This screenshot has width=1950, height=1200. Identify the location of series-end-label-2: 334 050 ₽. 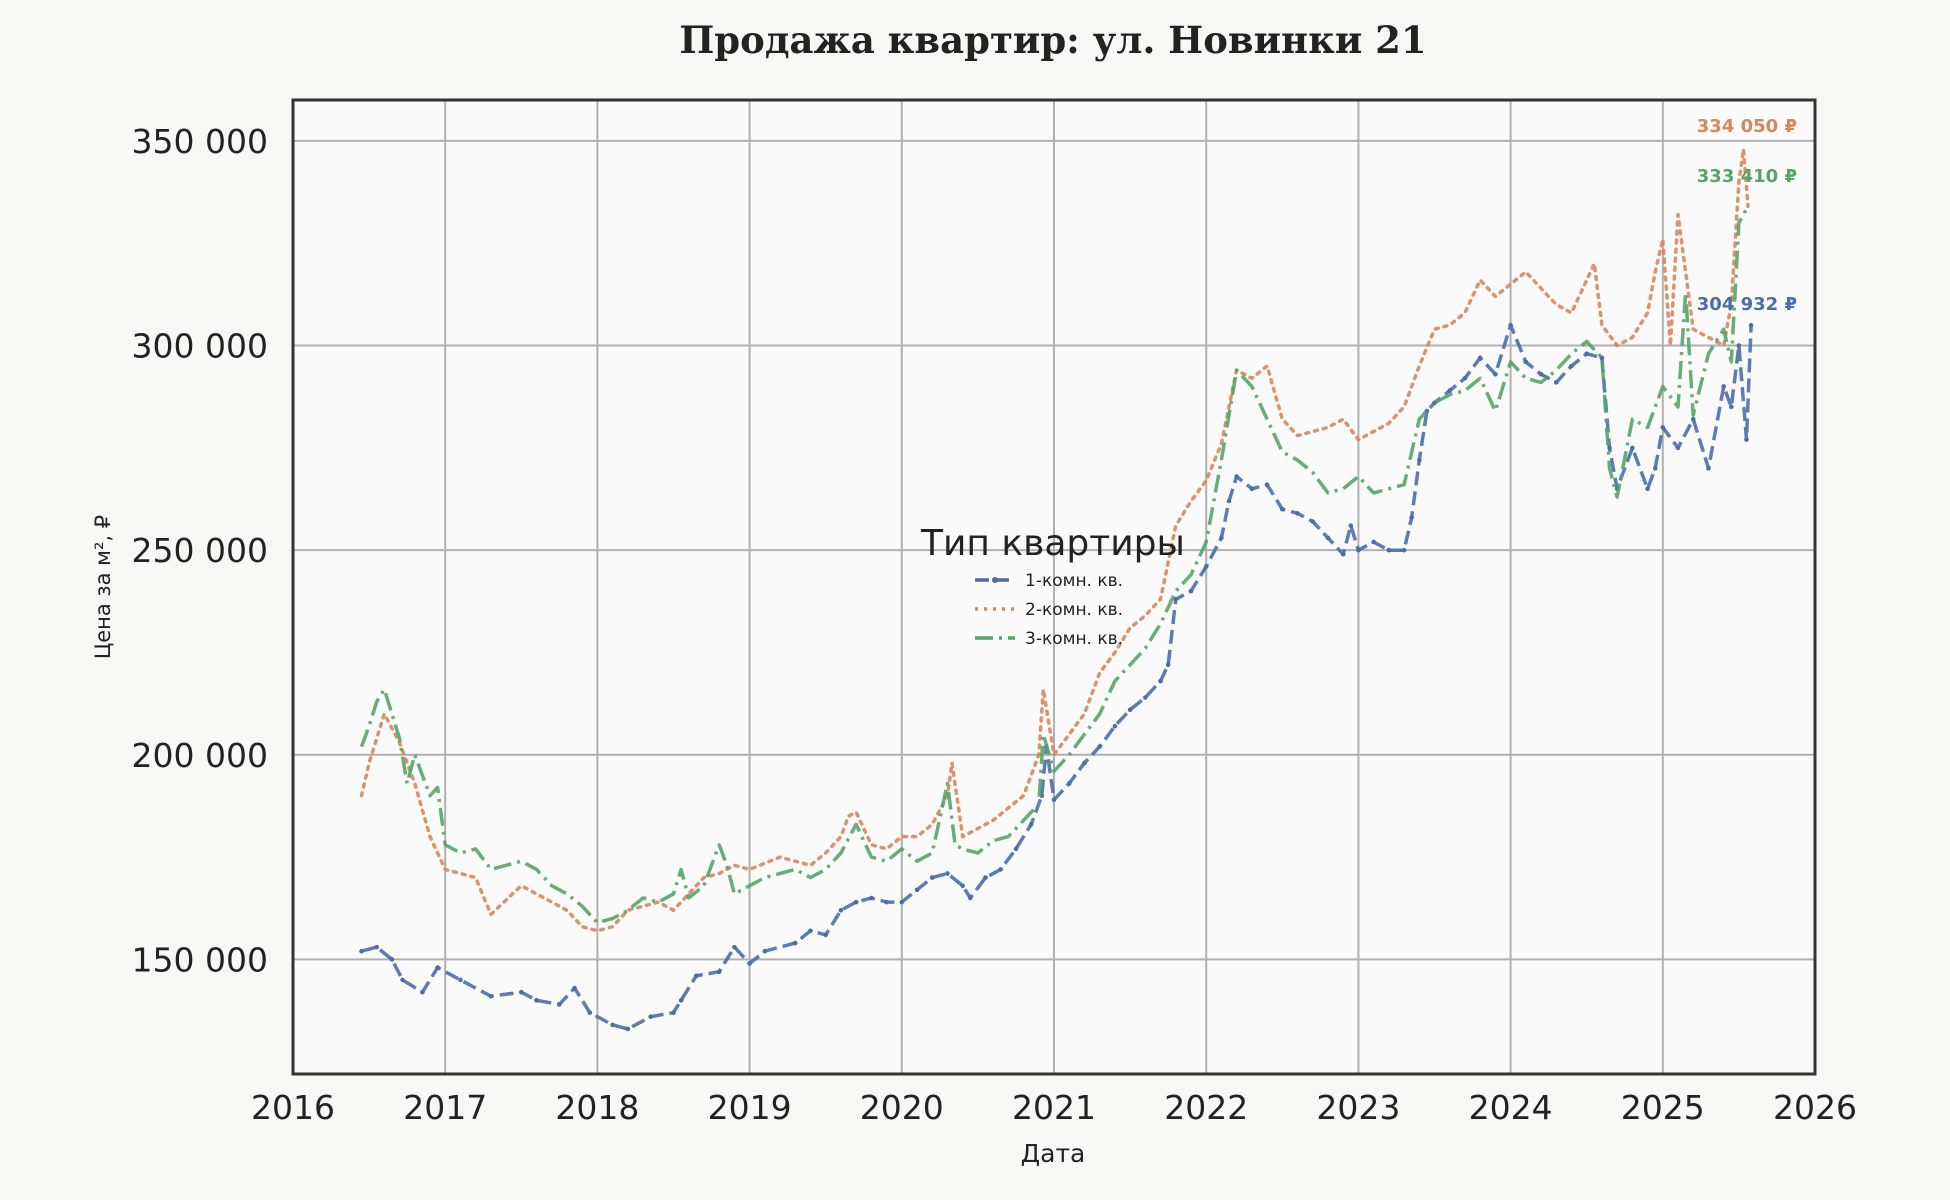
(1747, 126).